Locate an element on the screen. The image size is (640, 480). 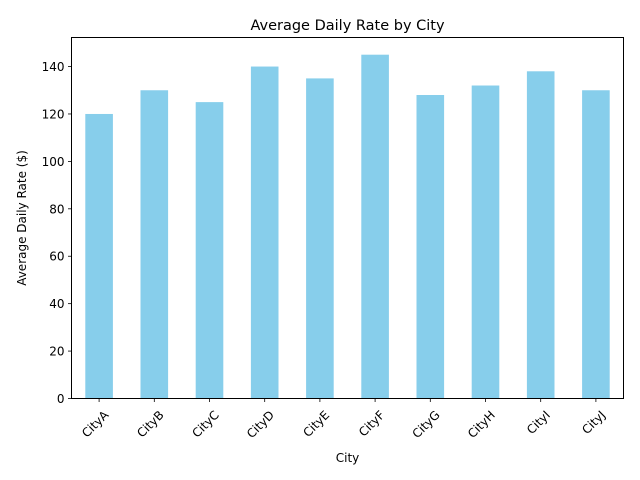
x-tick-label: CityJ is located at coordinates (593, 422).